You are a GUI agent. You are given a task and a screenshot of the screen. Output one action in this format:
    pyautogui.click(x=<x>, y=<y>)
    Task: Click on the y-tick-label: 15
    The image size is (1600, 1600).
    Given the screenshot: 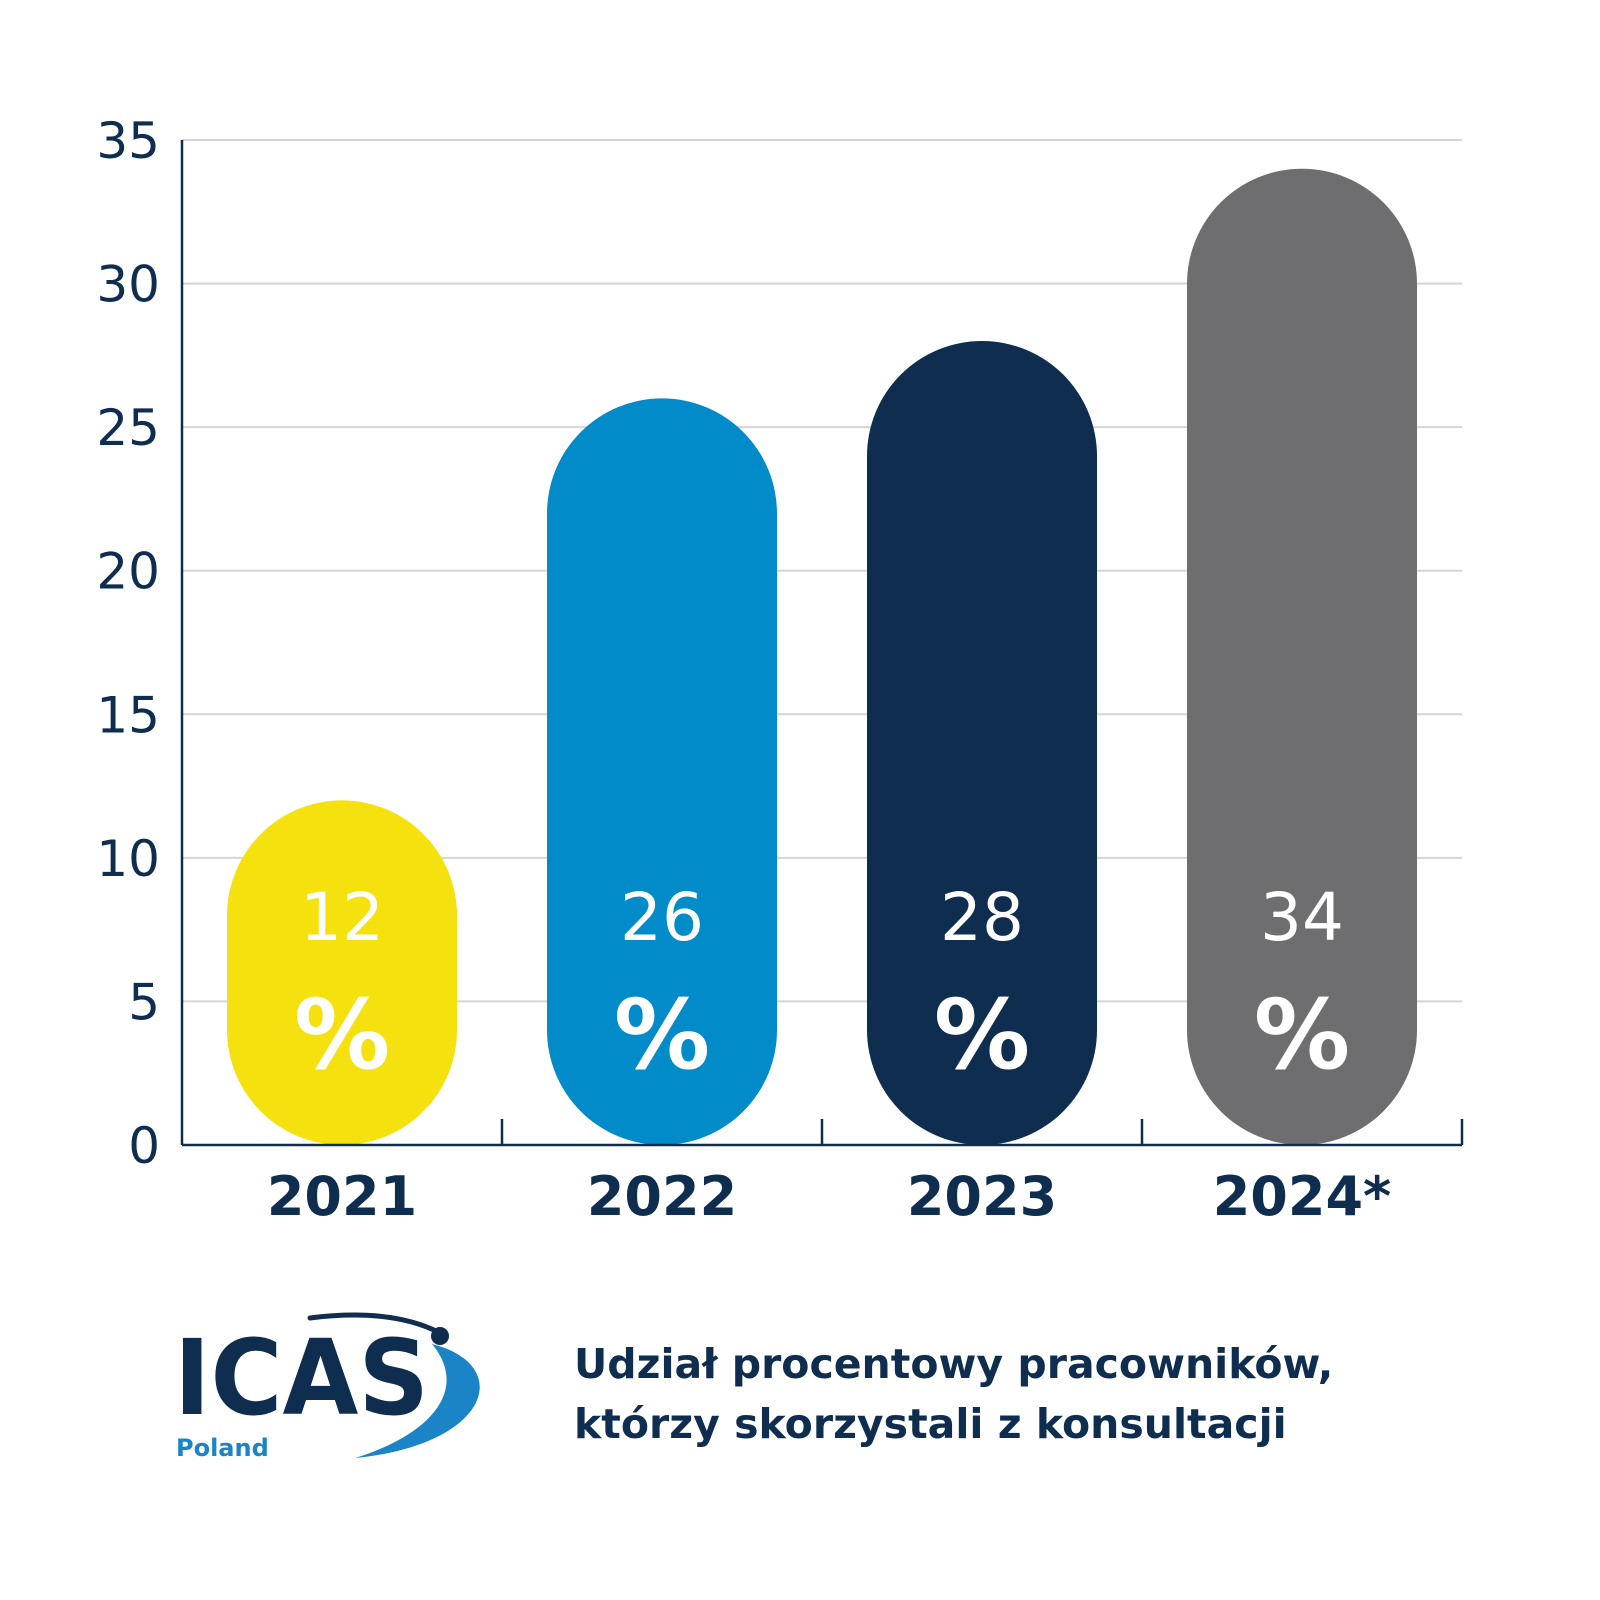 What is the action you would take?
    pyautogui.click(x=128, y=715)
    